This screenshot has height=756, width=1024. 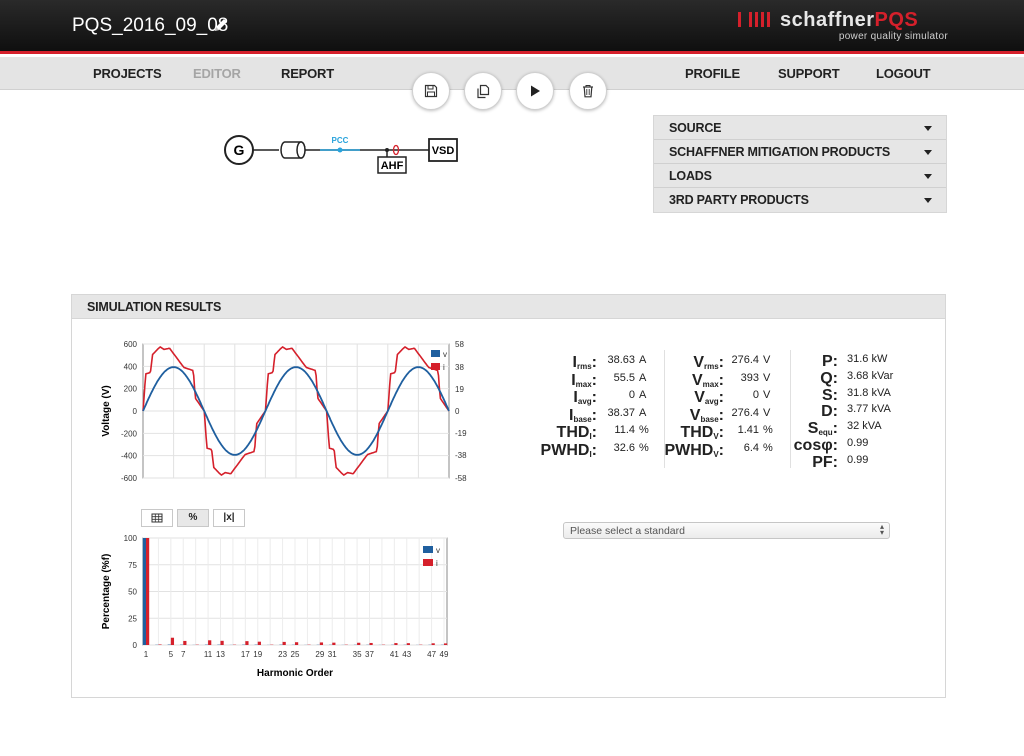 I want to click on x-tick-label: 49, so click(x=444, y=654).